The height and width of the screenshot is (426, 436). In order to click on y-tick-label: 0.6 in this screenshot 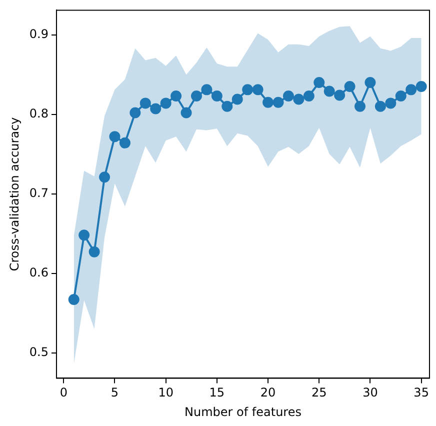, I will do `click(38, 272)`.